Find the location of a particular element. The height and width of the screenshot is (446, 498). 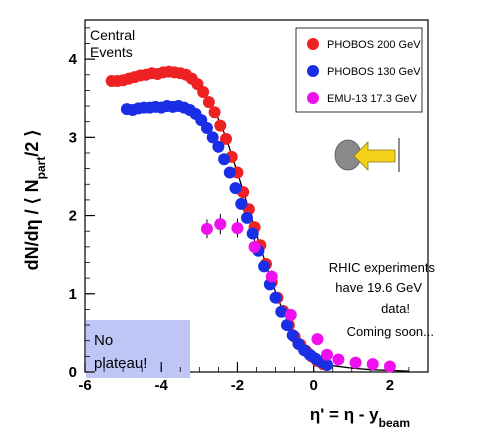

x-tick-label: -4 is located at coordinates (162, 385).